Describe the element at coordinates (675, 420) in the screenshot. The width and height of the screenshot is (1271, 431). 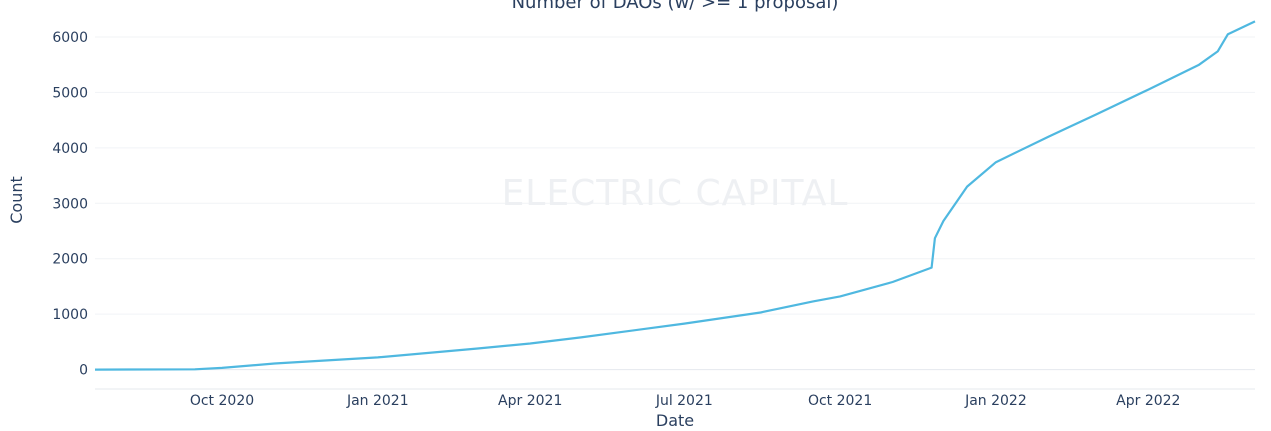
I see `x-axis-title: Date` at that location.